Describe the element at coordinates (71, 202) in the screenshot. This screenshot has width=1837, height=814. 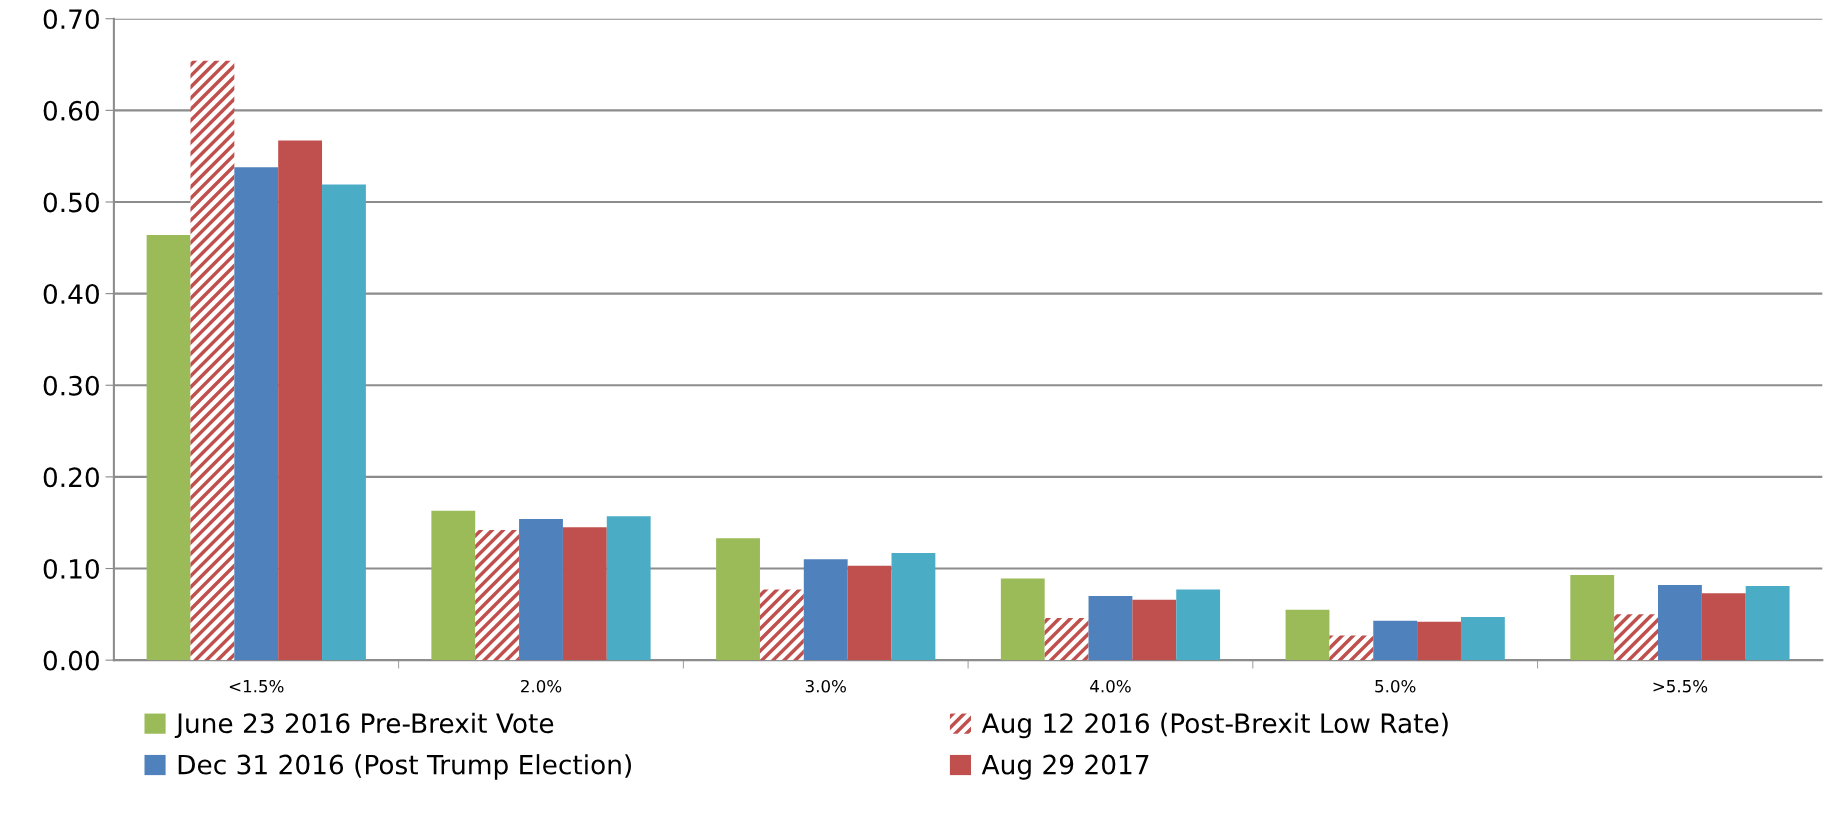
I see `y-tick-label: 0.50` at that location.